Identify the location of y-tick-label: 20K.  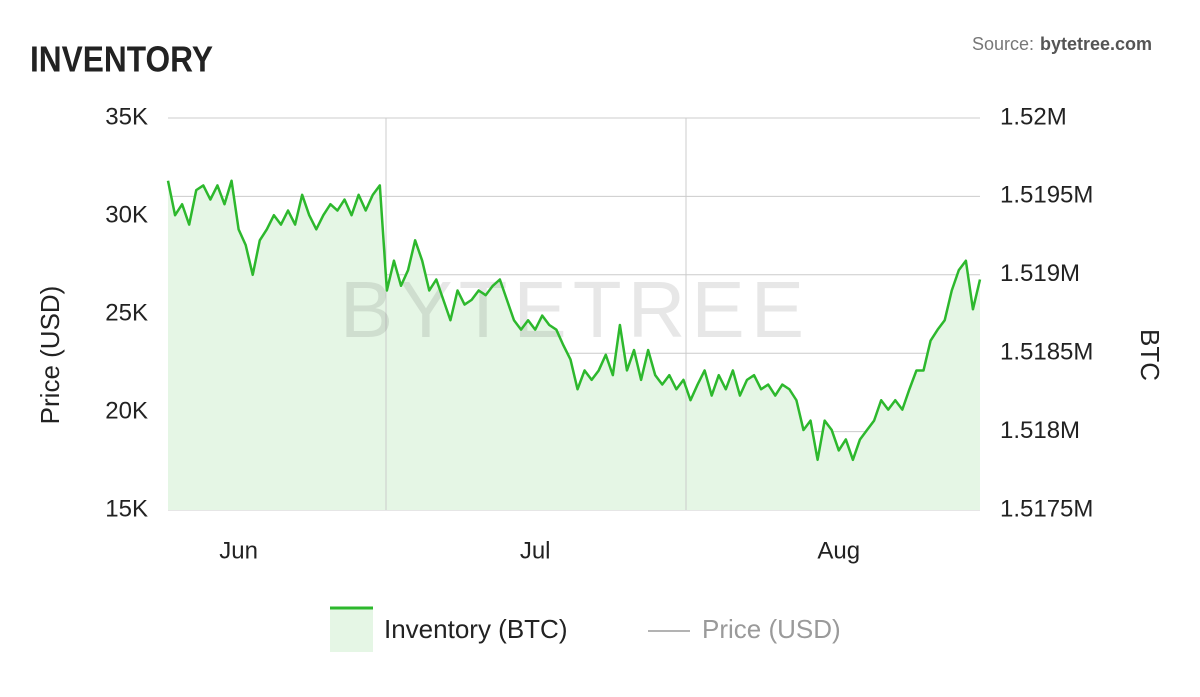
(126, 410).